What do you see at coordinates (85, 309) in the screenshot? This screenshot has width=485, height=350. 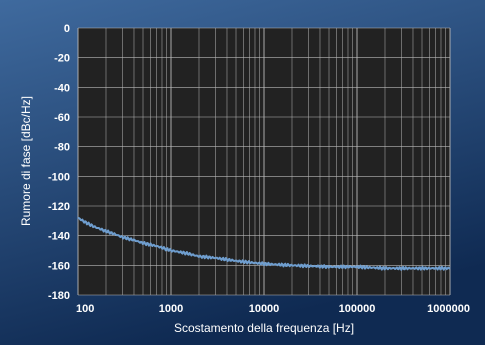 I see `x-tick-label: 100` at bounding box center [85, 309].